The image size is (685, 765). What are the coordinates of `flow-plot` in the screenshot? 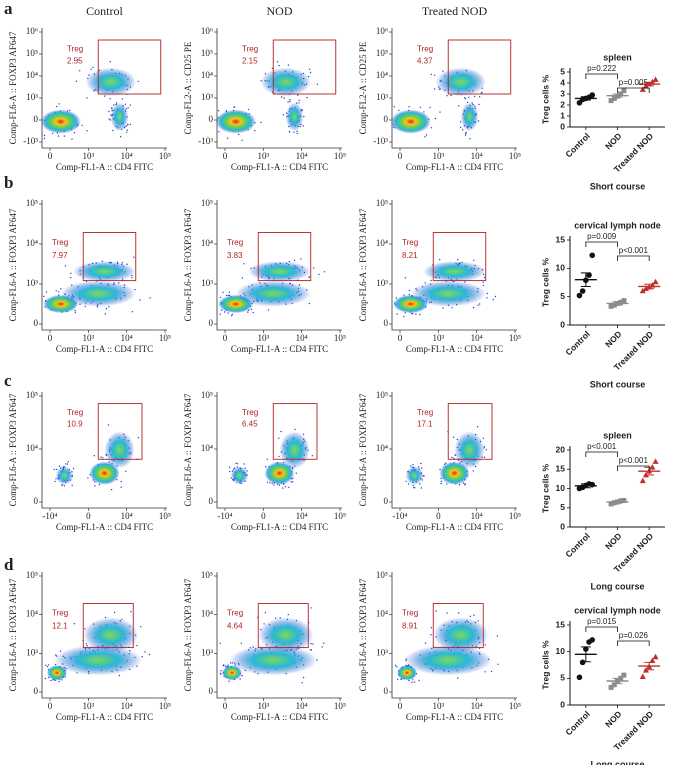 It's located at (279, 450).